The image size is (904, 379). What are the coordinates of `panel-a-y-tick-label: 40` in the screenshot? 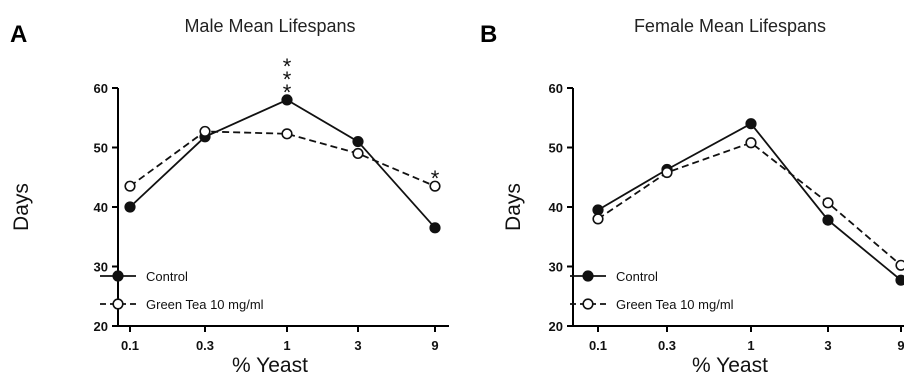 It's located at (101, 207).